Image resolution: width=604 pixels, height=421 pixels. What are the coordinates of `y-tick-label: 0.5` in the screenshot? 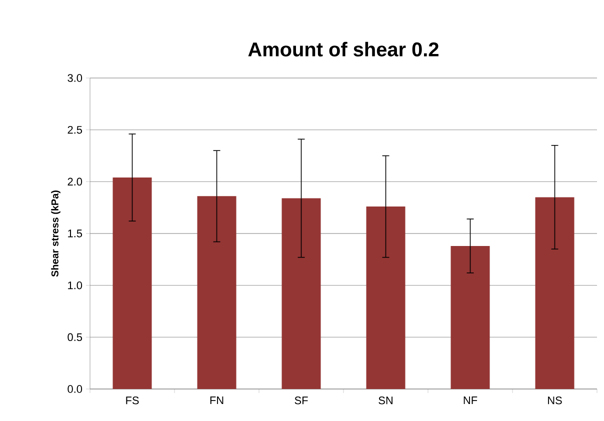 It's located at (75, 337).